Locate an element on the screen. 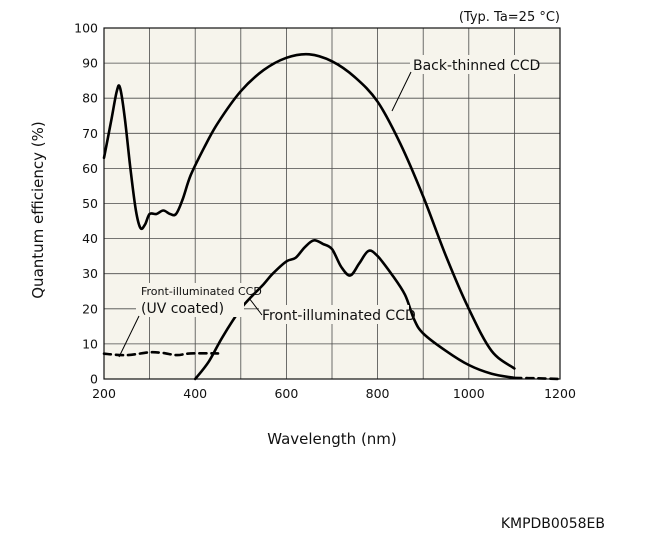 Image resolution: width=664 pixels, height=550 pixels. back-thinned-label-bg is located at coordinates (473, 64).